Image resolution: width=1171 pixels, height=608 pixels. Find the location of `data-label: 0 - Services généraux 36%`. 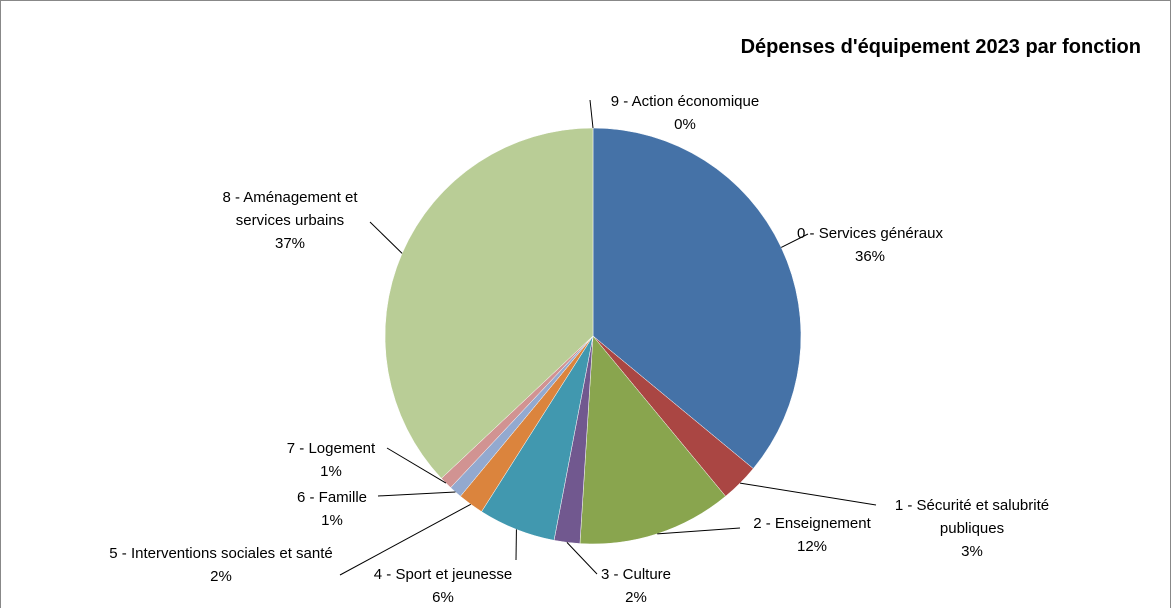

data-label: 0 - Services généraux 36% is located at coordinates (870, 245).